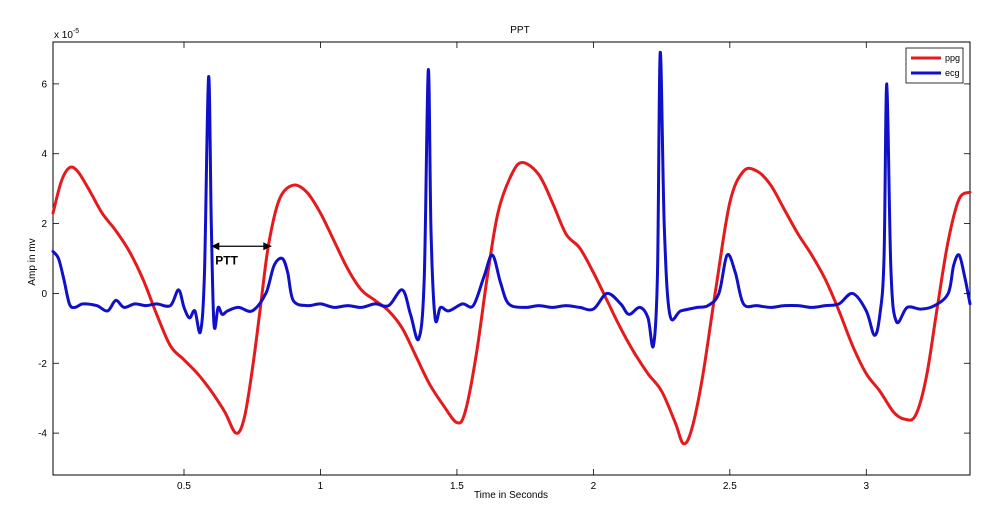 This screenshot has height=529, width=1002. Describe the element at coordinates (511, 495) in the screenshot. I see `x-axis-label: Time in Seconds` at that location.